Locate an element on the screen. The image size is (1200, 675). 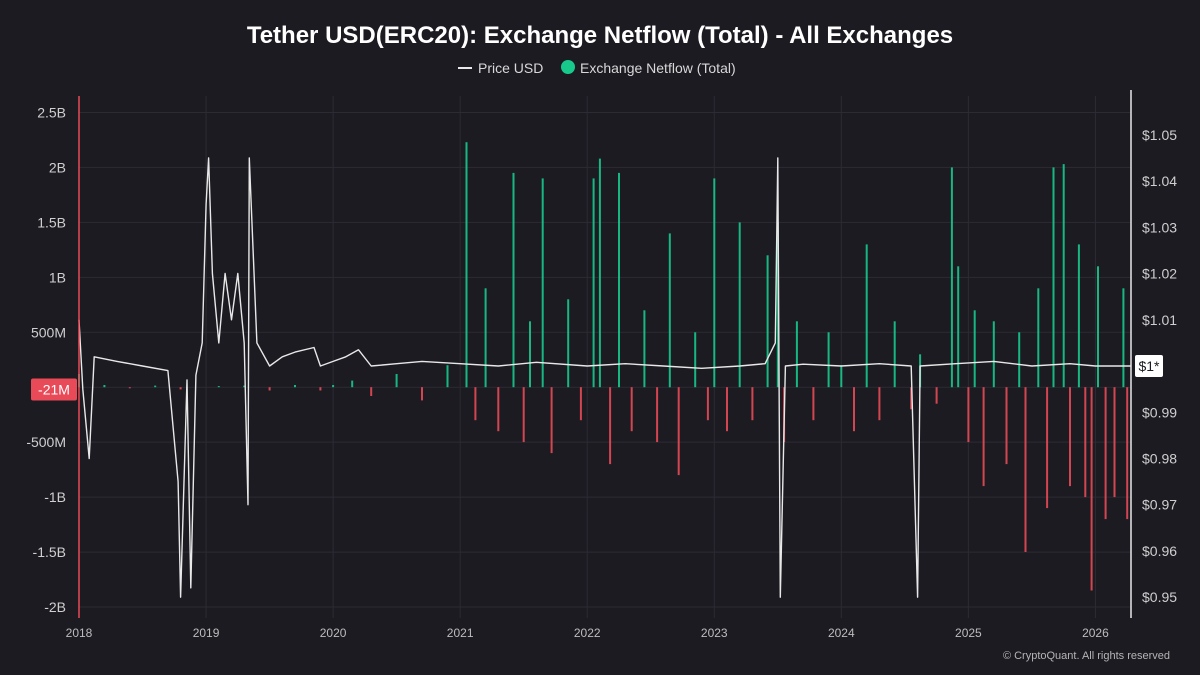
x-tick-2023: 2023 is located at coordinates (714, 633).